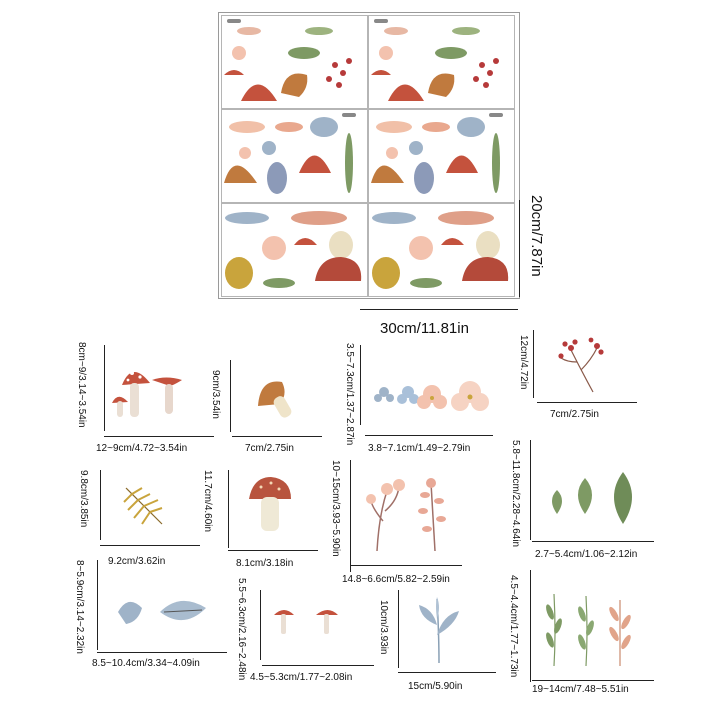  I want to click on white-stem-mushroom-height: 11.7cm/4.60in, so click(207, 501).